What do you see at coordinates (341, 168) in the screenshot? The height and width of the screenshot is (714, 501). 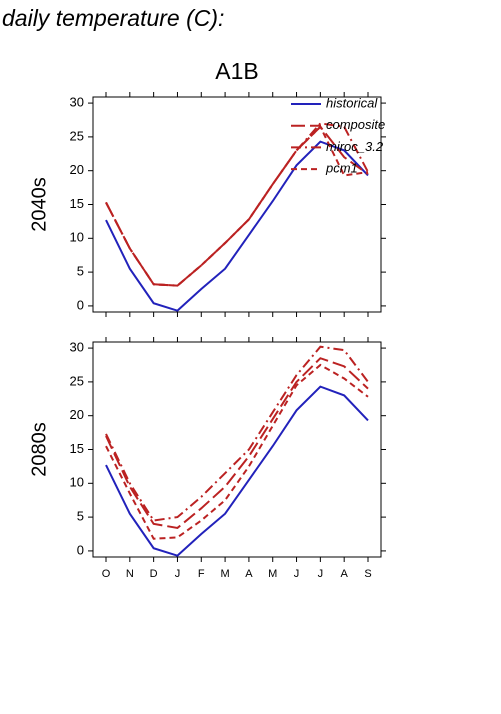 I see `legend-label: pcm1` at bounding box center [341, 168].